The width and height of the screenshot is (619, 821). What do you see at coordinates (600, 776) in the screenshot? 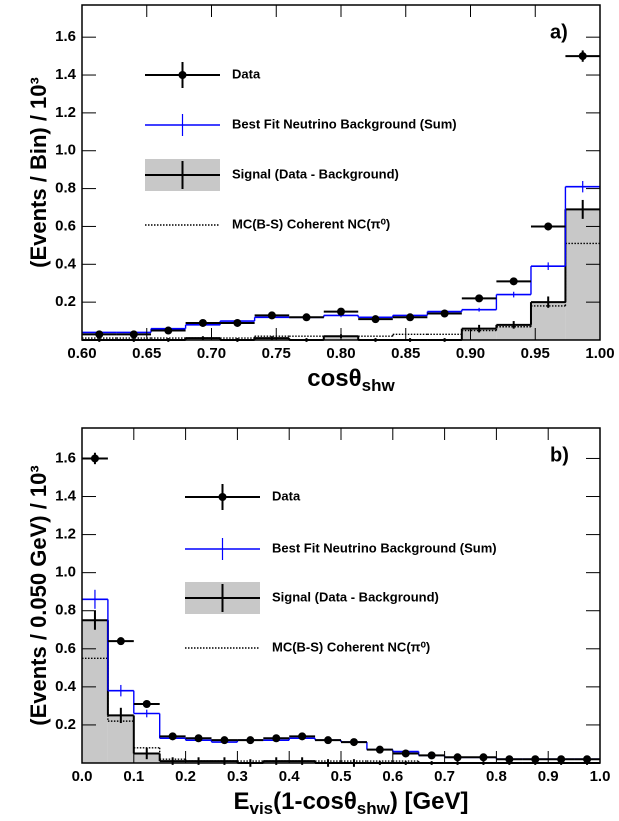
I see `x-tick-label: 1.0` at bounding box center [600, 776].